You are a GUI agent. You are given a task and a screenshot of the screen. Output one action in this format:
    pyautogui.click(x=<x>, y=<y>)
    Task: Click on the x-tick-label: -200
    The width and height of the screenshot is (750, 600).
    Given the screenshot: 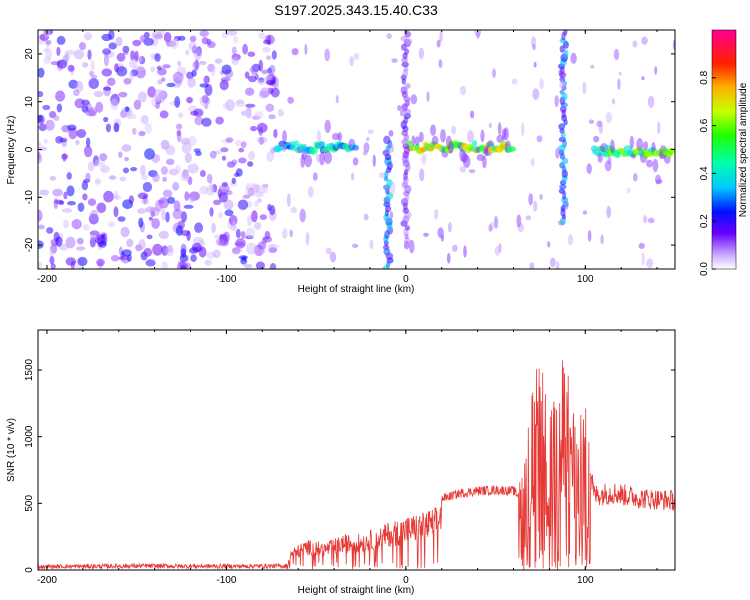 What is the action you would take?
    pyautogui.click(x=47, y=580)
    